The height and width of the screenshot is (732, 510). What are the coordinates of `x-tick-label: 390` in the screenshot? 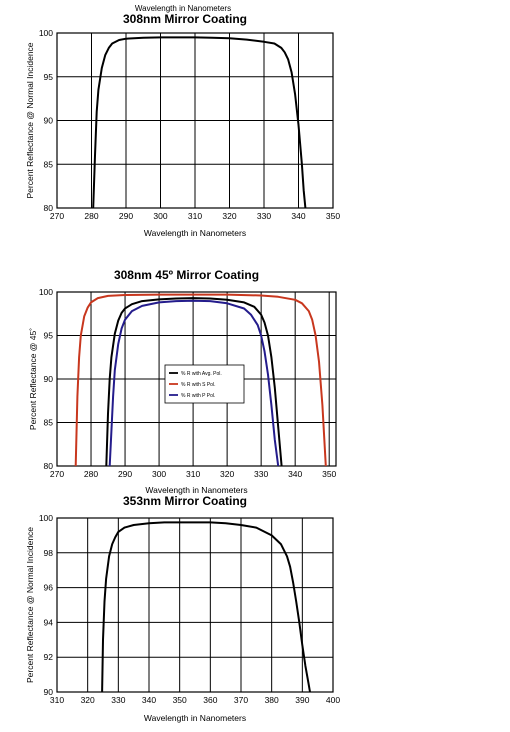 It's located at (302, 700).